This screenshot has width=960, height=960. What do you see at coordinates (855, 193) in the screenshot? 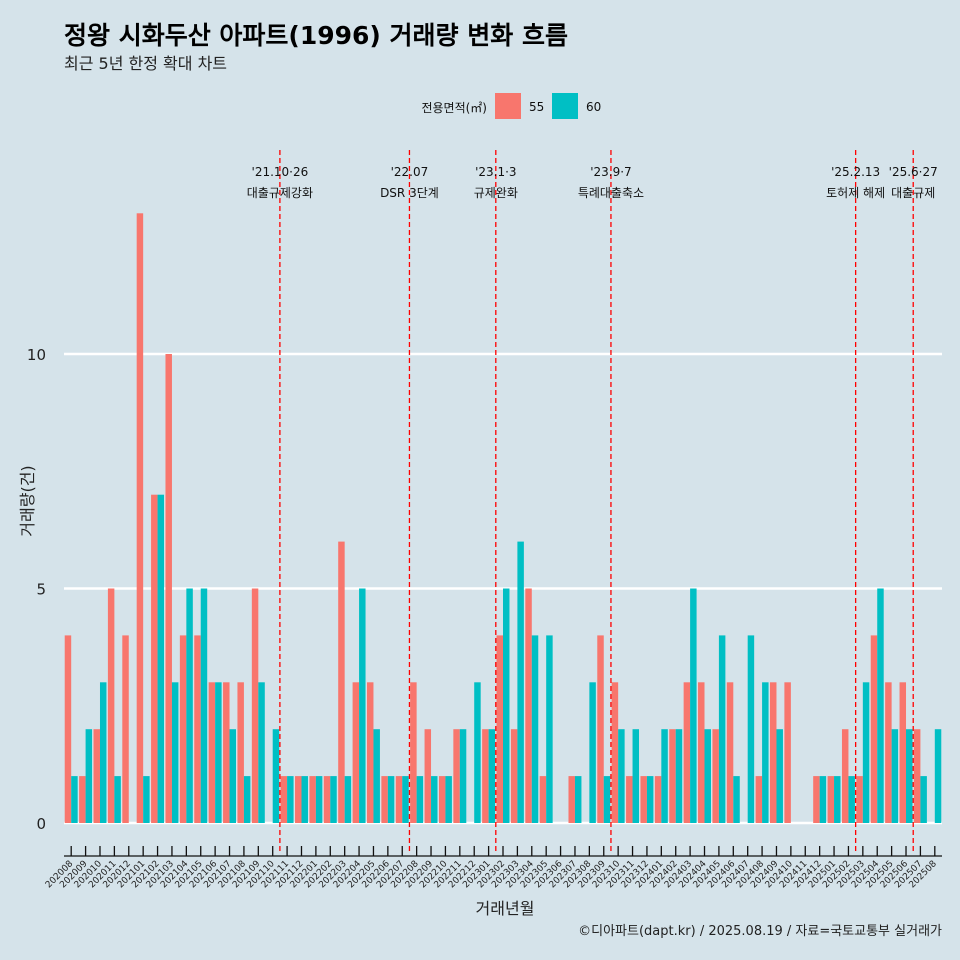
I see `annotation-label: 토허제 해제` at bounding box center [855, 193].